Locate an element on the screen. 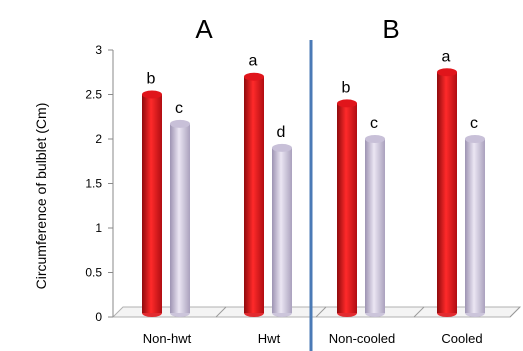 The height and width of the screenshot is (351, 523). y-axis: 0 0.5 1 1.5 2 2.5 3 is located at coordinates (99, 183).